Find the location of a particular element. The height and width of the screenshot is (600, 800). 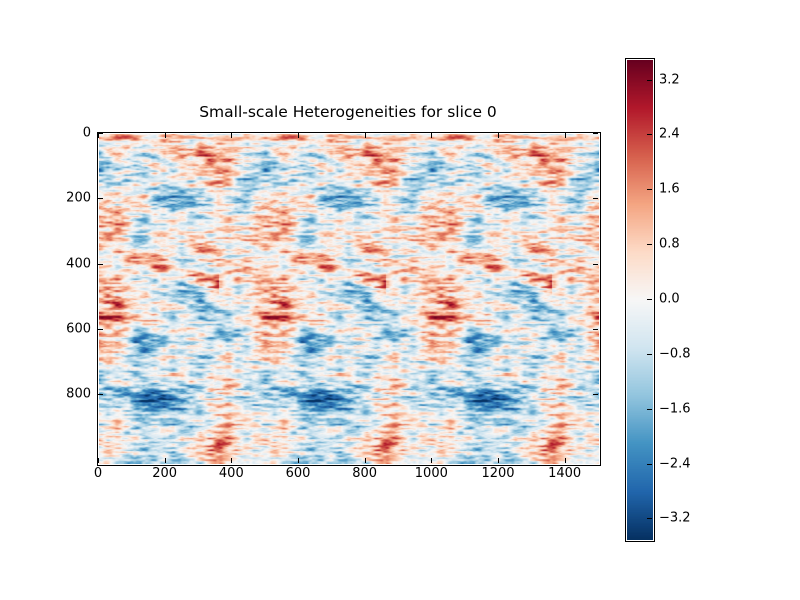

plot-title: Small-scale Heterogeneities for slice 0 is located at coordinates (348, 112).